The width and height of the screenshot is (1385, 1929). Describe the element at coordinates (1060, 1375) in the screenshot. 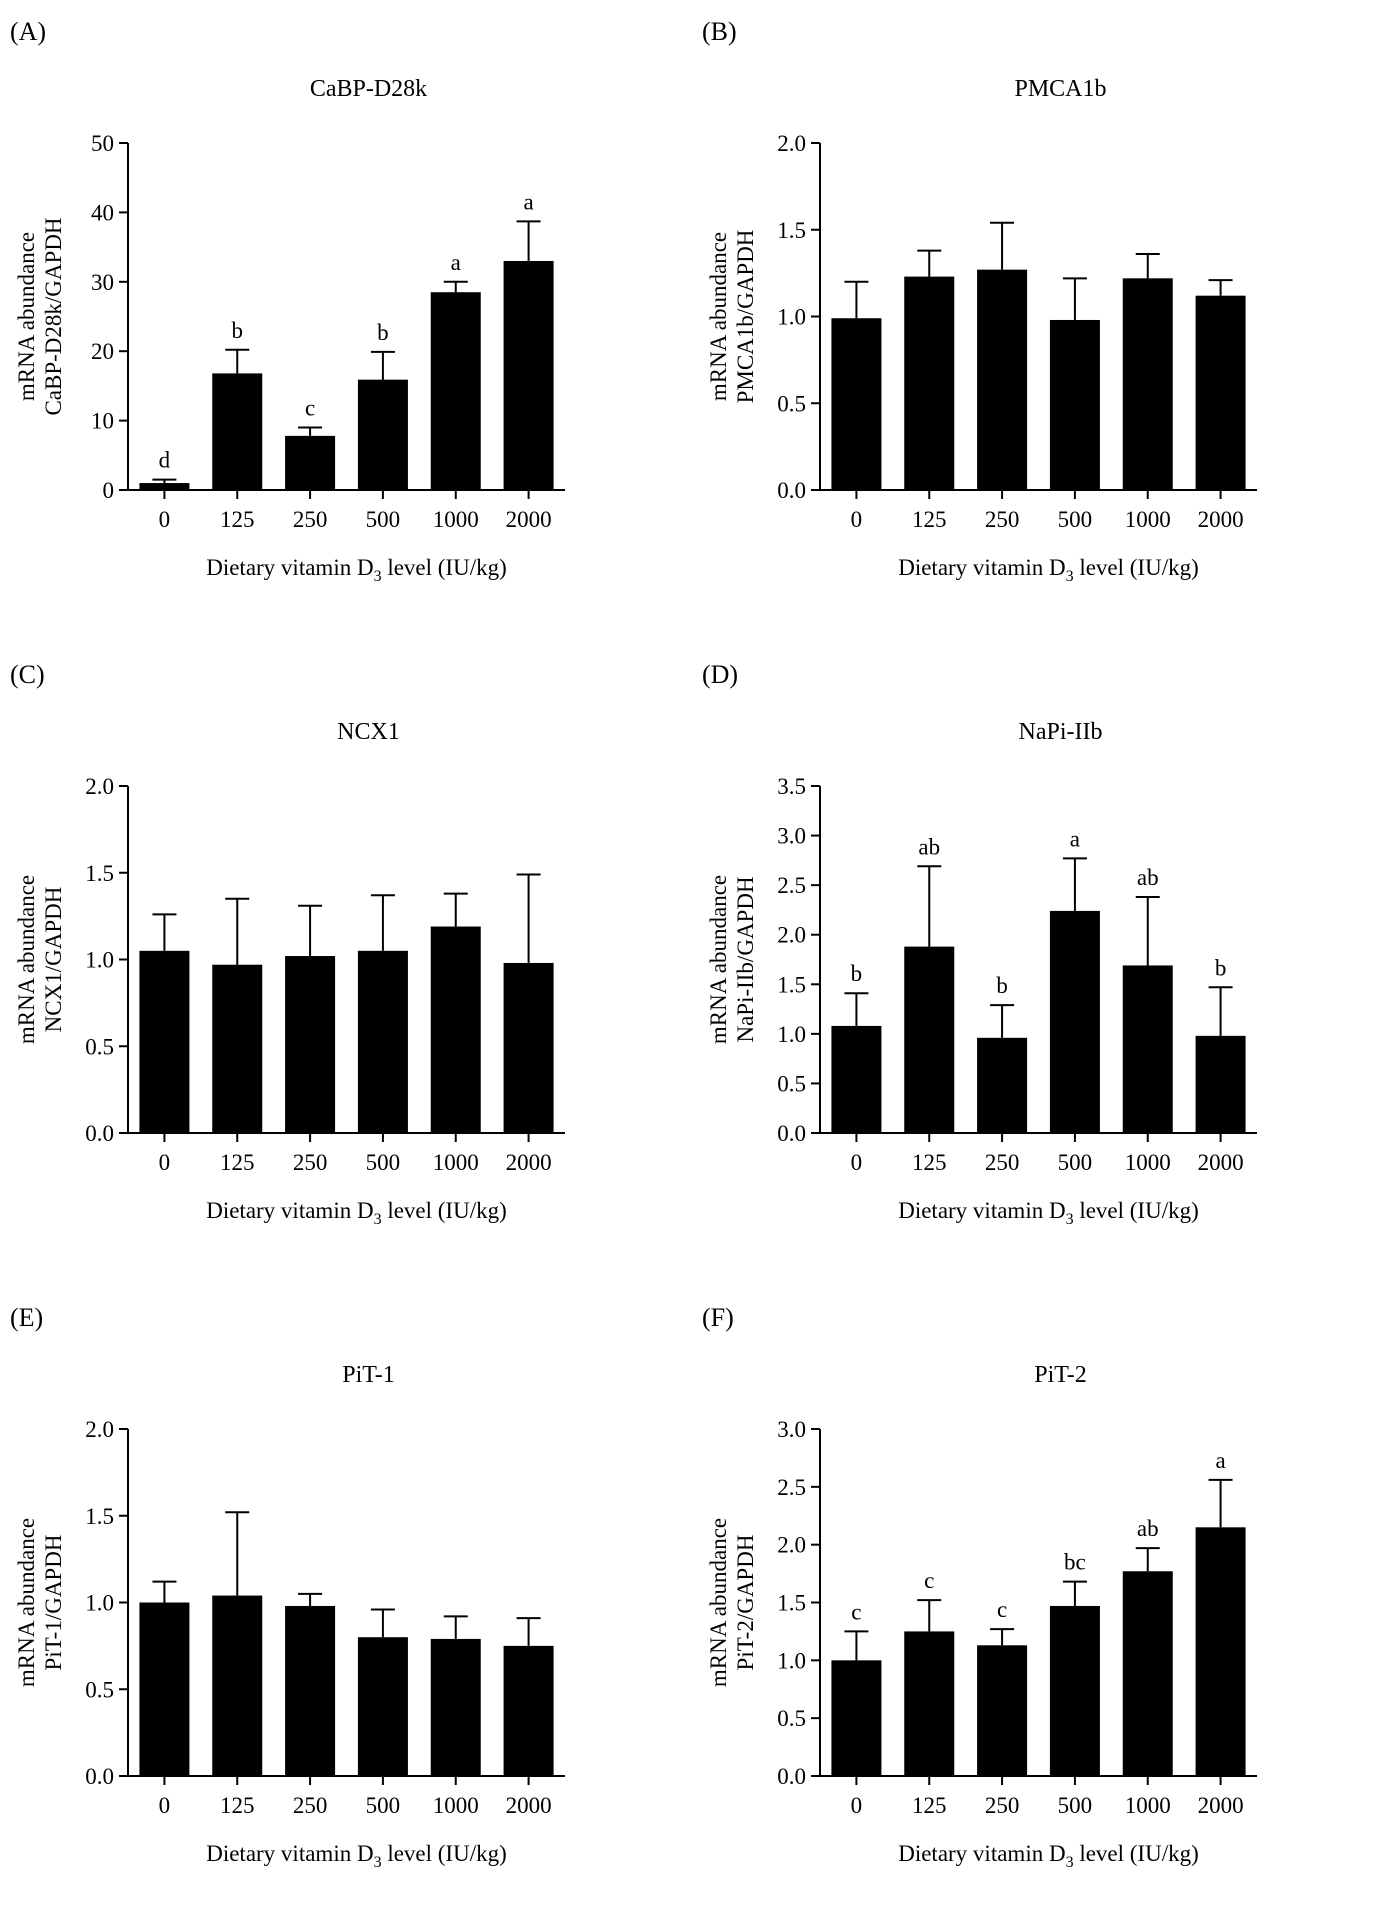

I see `chart-title: PiT-2` at that location.